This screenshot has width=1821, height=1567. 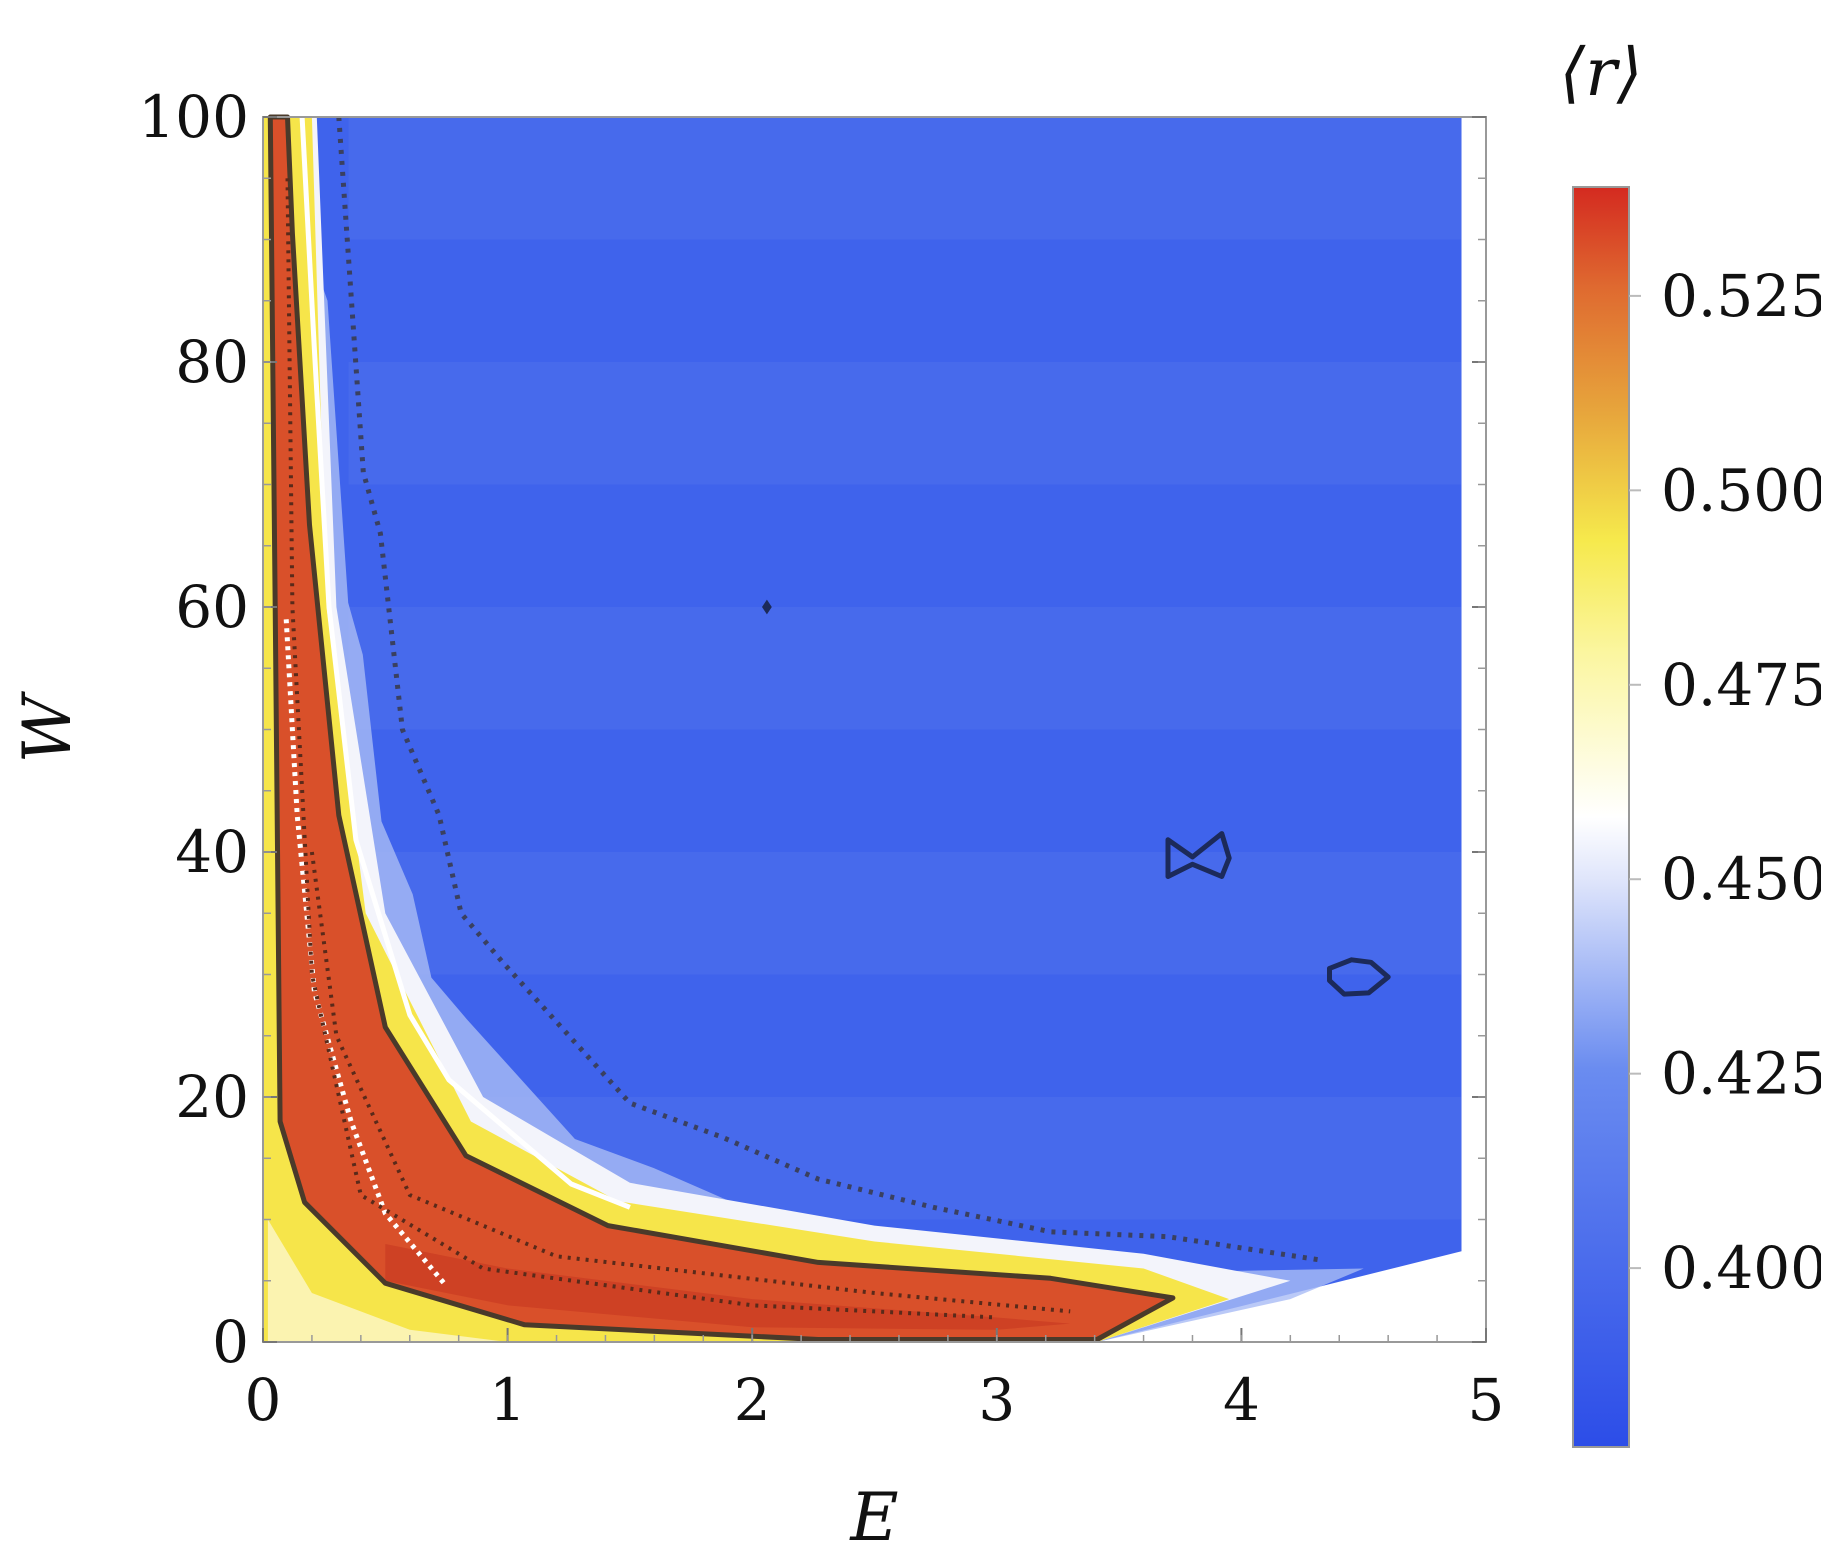 What do you see at coordinates (212, 1097) in the screenshot?
I see `y-tick-label: 20` at bounding box center [212, 1097].